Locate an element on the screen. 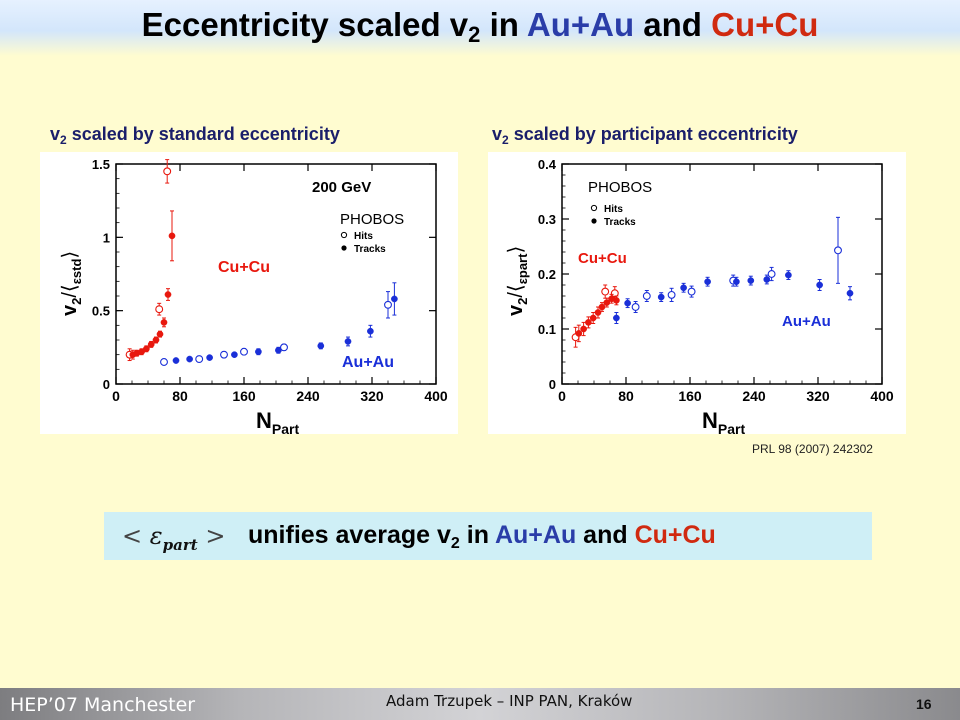 The height and width of the screenshot is (720, 960). plot-frame is located at coordinates (722, 274).